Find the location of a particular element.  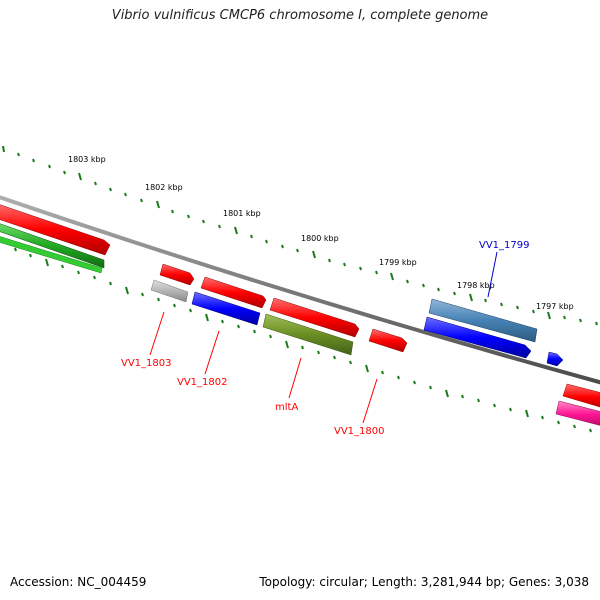

kbp-label-1800: 1800 kbp is located at coordinates (320, 238).